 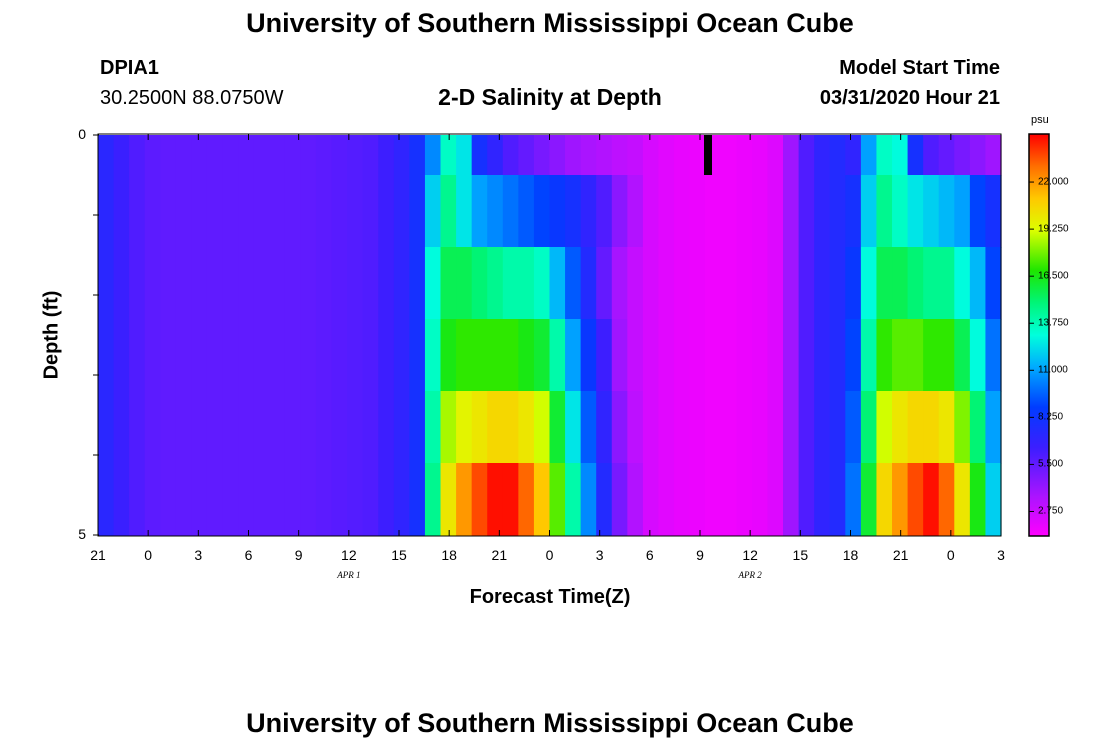 I want to click on x-tick-label: 15, so click(x=399, y=555).